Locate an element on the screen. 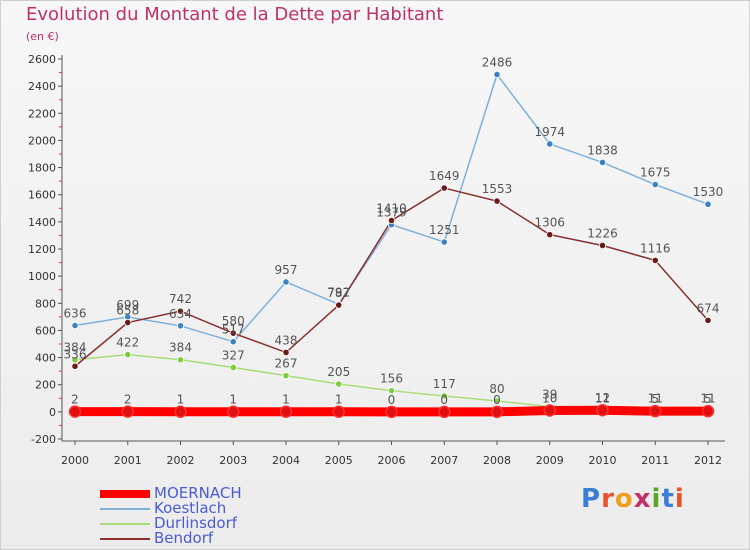 This screenshot has width=750, height=550. logo-letter: P is located at coordinates (591, 499).